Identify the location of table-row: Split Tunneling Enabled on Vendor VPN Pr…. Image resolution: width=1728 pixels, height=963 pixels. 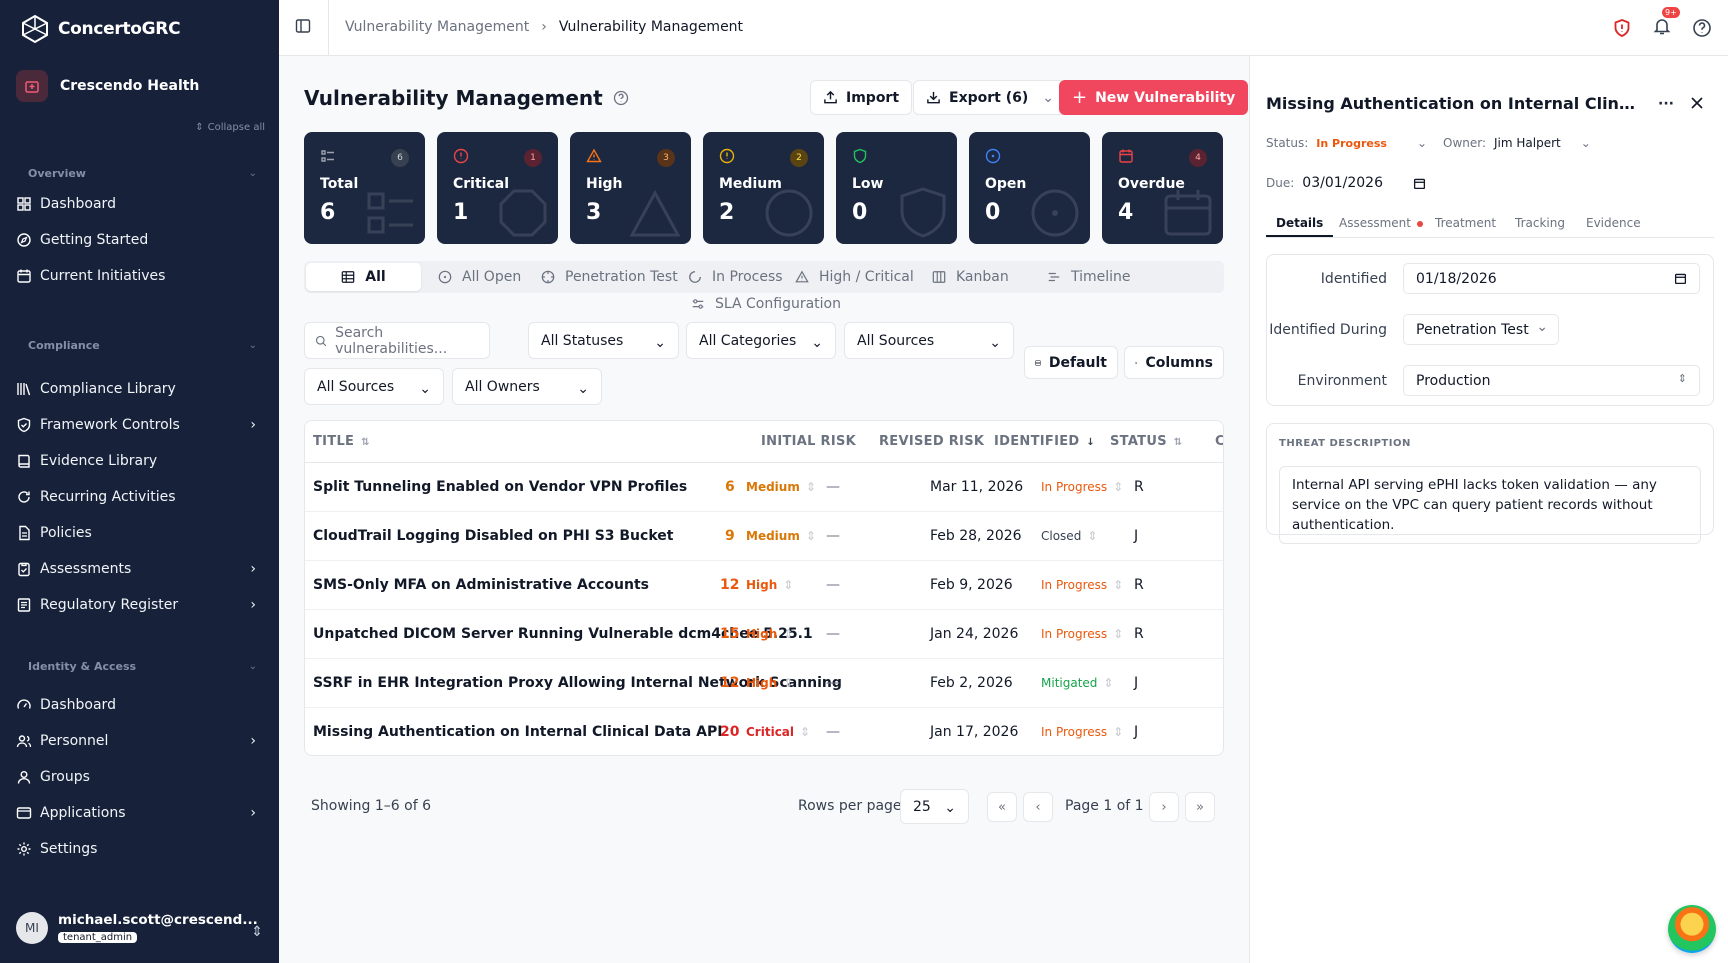
(764, 487).